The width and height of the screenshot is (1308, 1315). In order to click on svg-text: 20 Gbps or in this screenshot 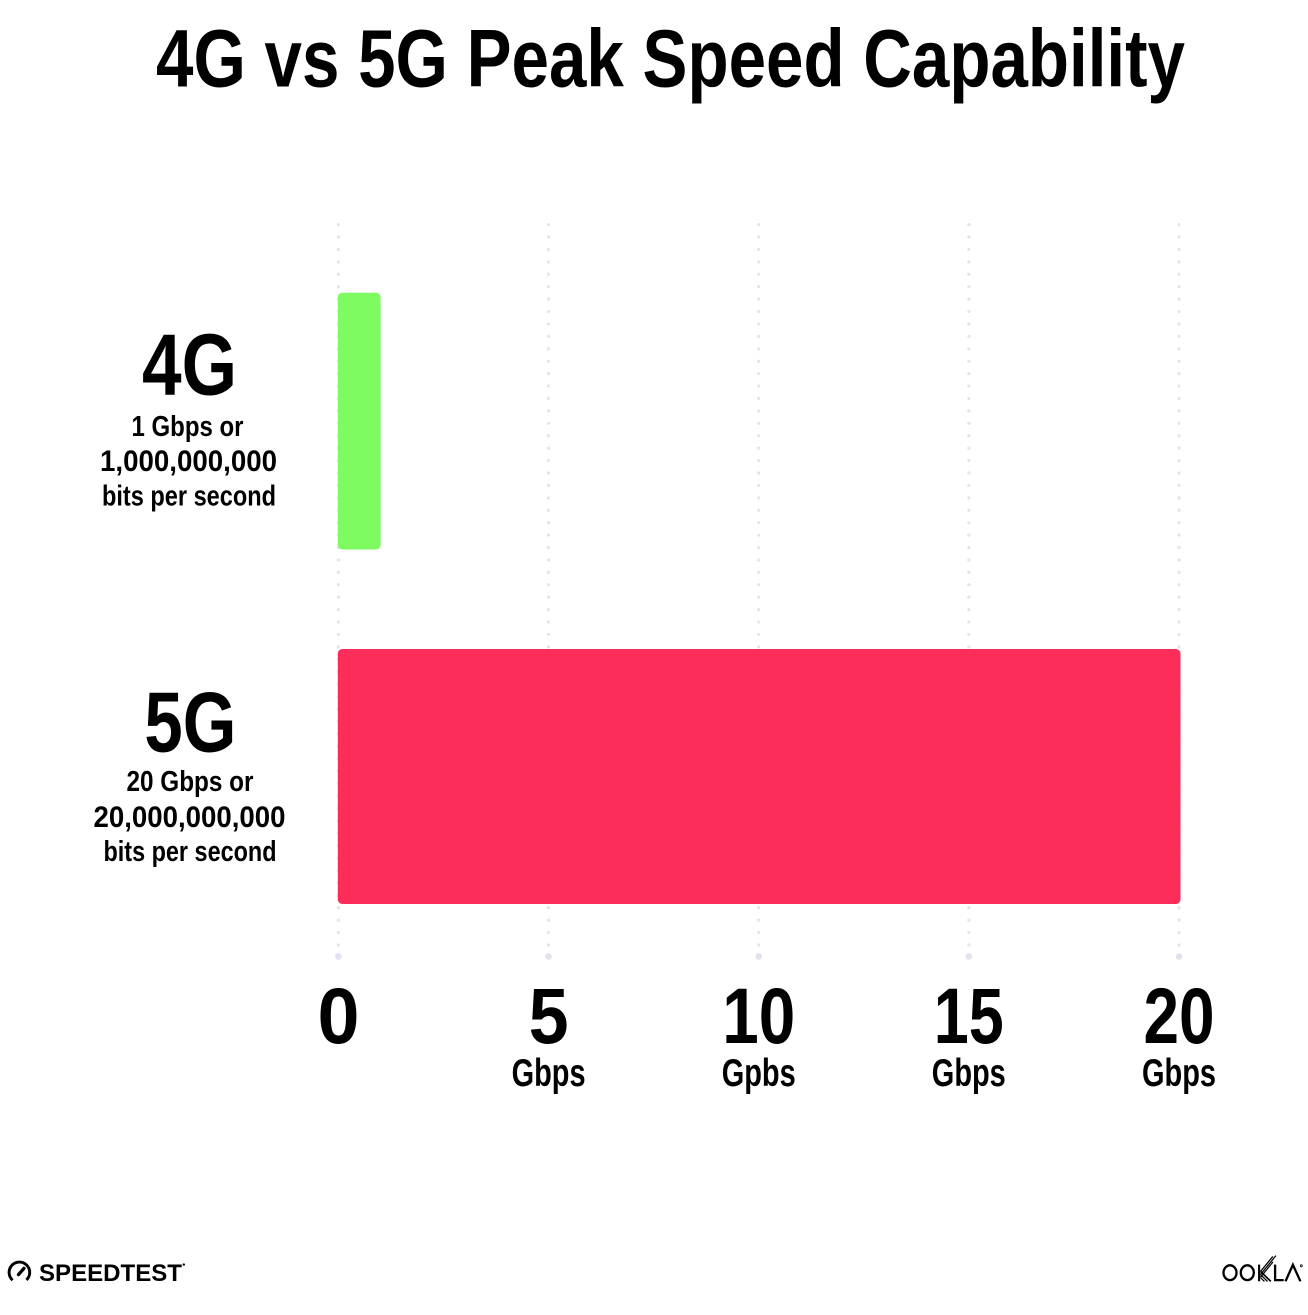, I will do `click(190, 782)`.